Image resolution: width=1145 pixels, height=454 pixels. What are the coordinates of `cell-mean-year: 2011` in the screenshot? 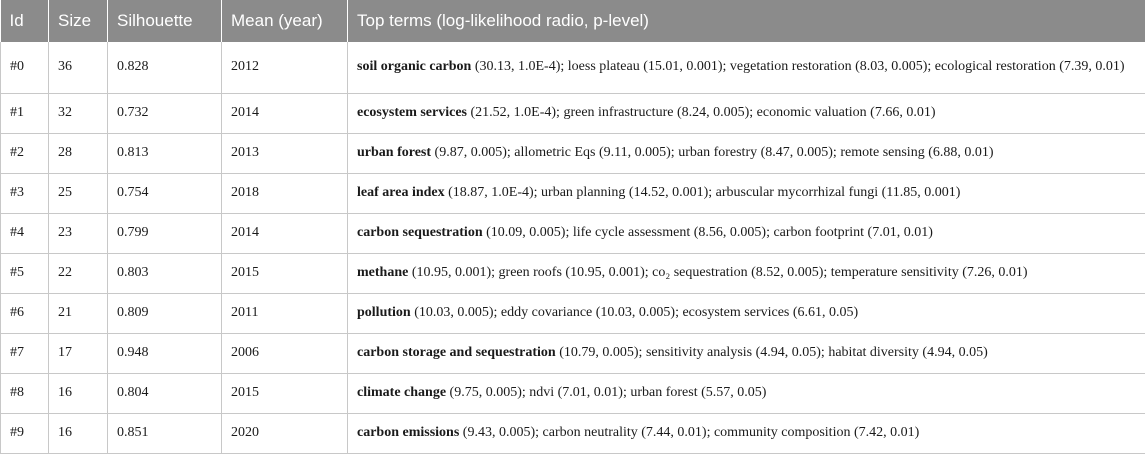 It's located at (284, 313).